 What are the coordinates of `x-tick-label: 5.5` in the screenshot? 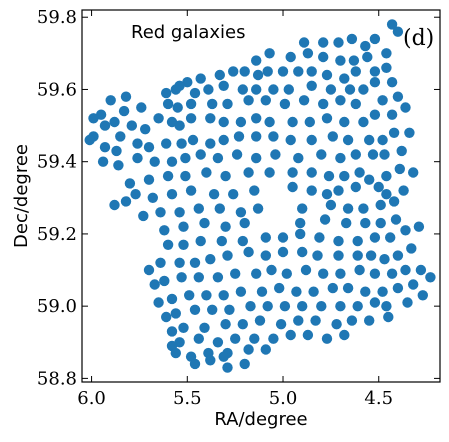 It's located at (187, 398).